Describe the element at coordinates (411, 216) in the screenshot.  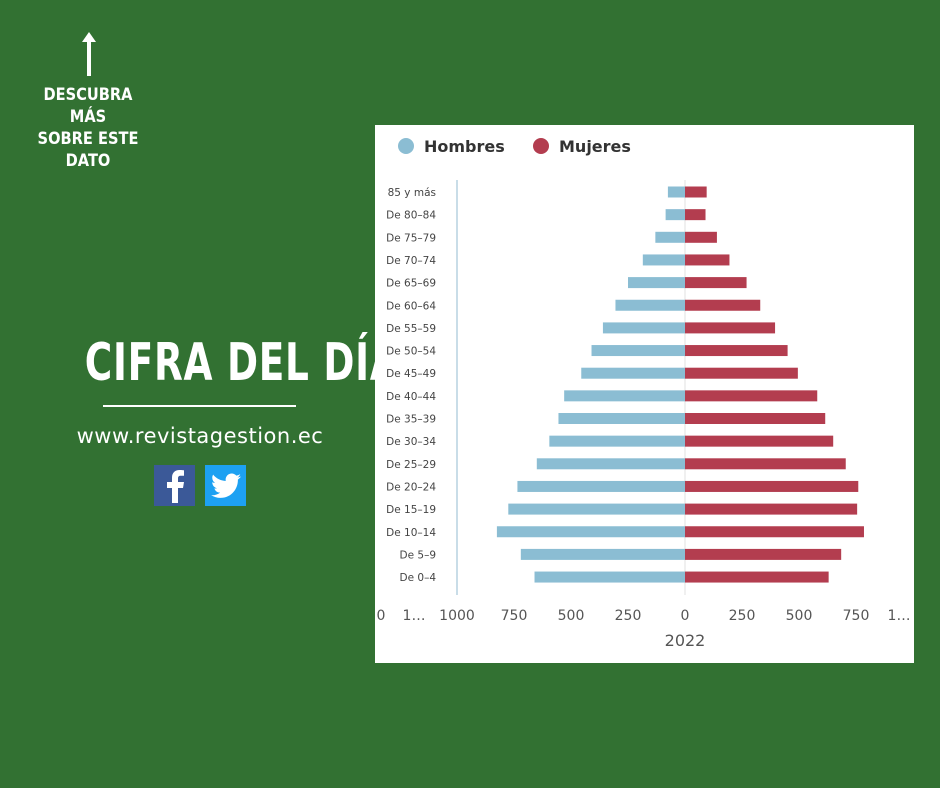
I see `category-label: De 80–84` at that location.